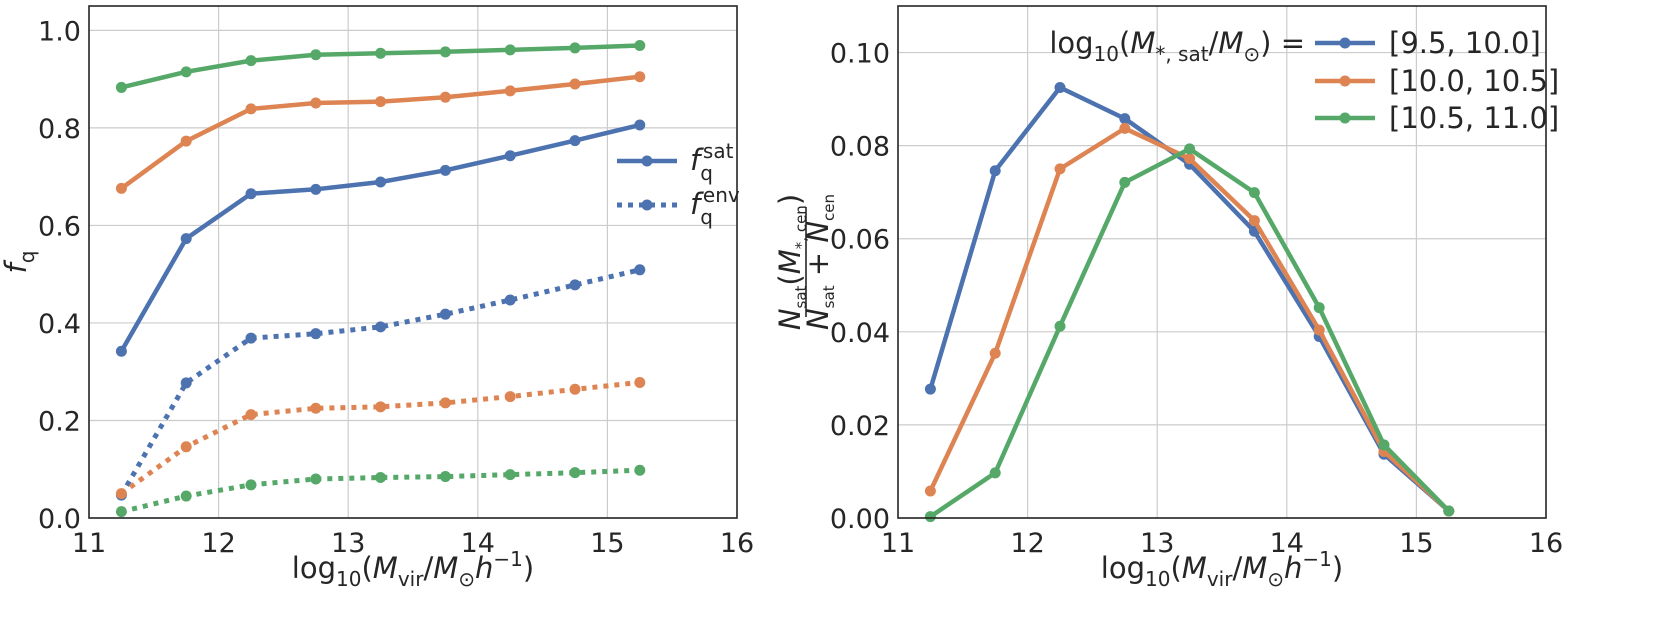  I want to click on legend-entry-2: [10.5, 11.0], so click(1437, 118).